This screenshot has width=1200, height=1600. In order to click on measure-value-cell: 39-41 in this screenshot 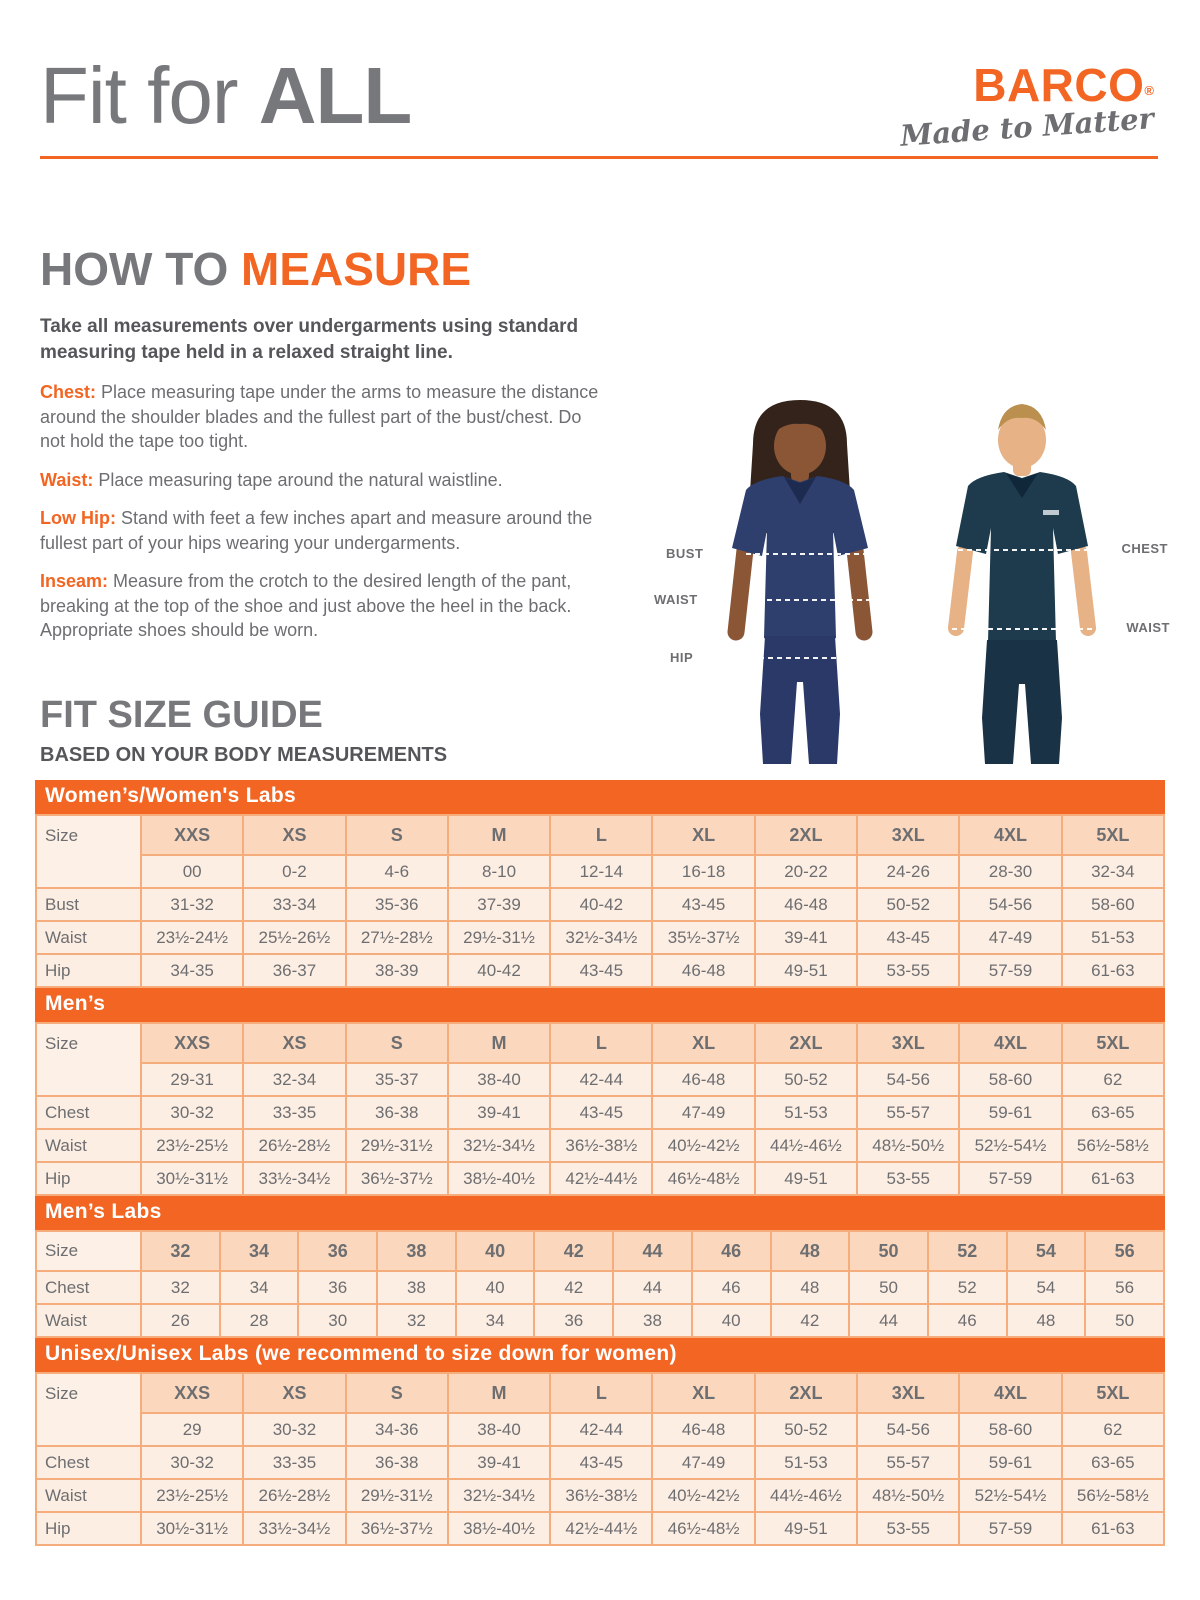, I will do `click(499, 1112)`.